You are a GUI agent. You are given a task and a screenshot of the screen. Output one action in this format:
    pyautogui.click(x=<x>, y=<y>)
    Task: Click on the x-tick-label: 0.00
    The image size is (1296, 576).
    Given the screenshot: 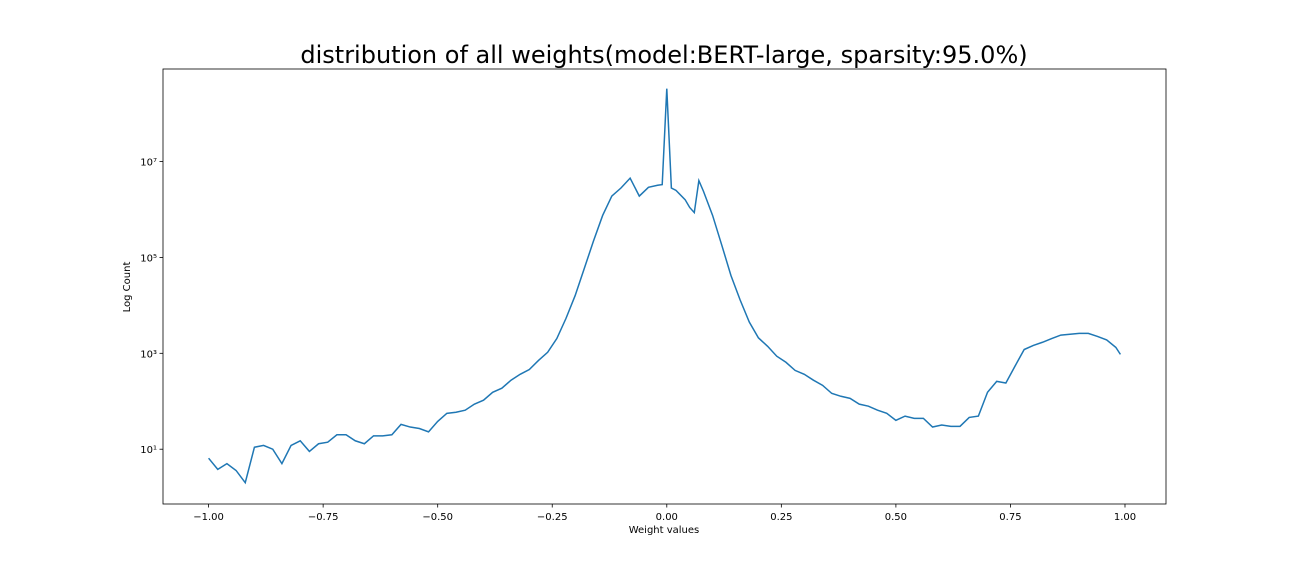 What is the action you would take?
    pyautogui.click(x=667, y=517)
    